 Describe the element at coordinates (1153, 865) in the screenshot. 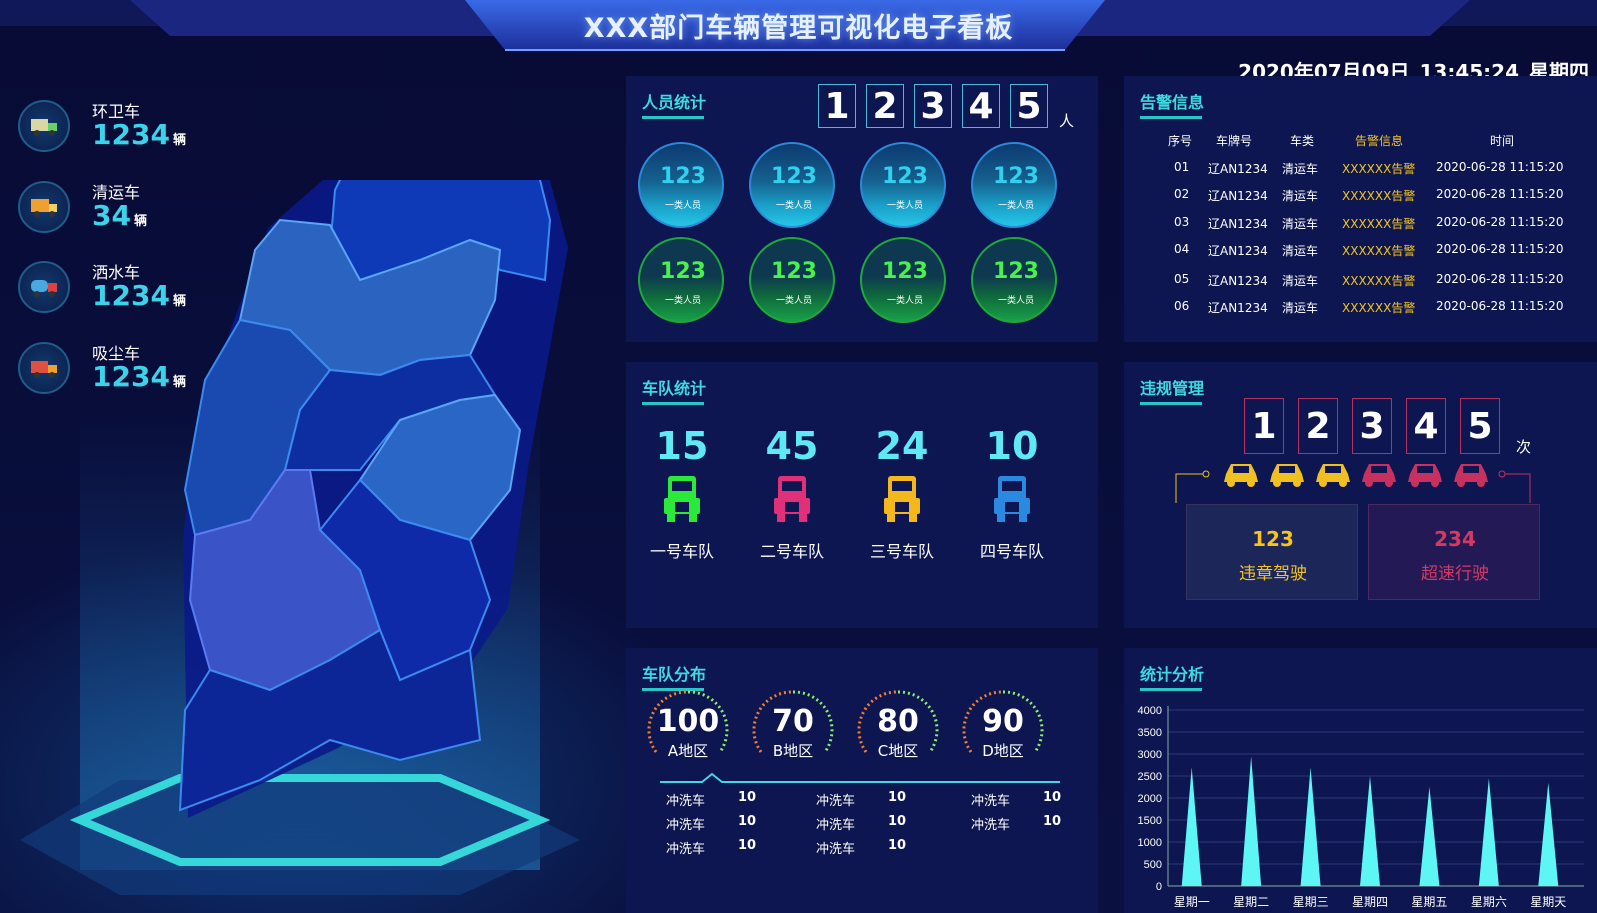

I see `y-tick-label: 500` at that location.